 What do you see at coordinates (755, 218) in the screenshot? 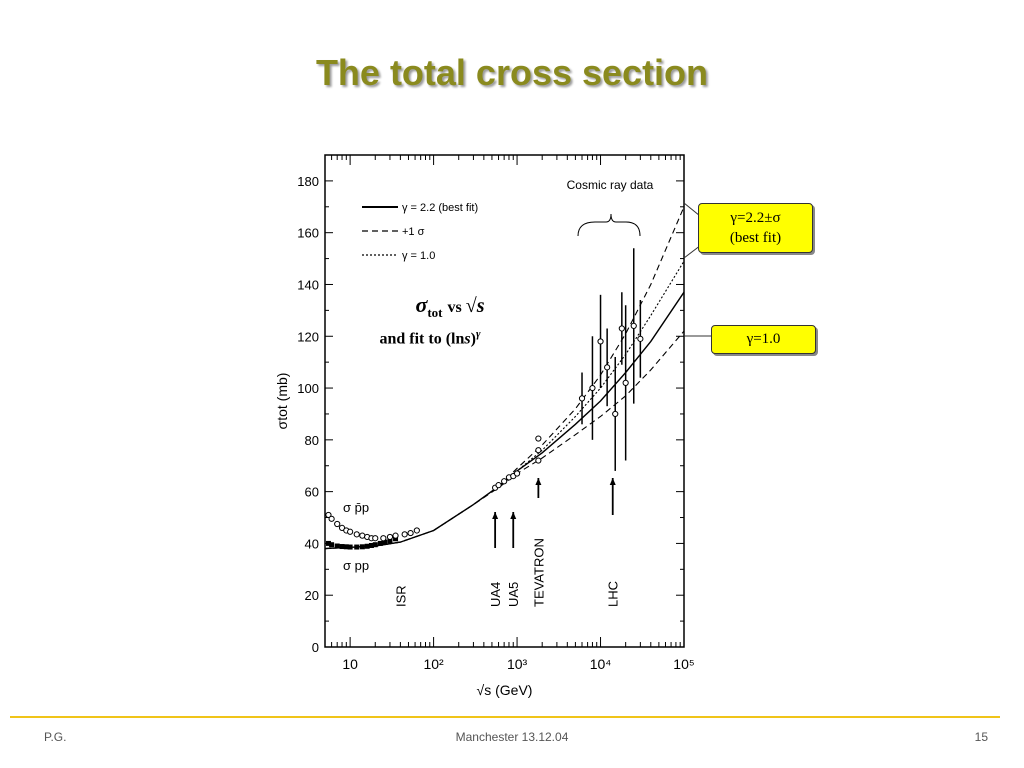
I see `callout-best-fit-line1: γ=2.2±σ` at bounding box center [755, 218].